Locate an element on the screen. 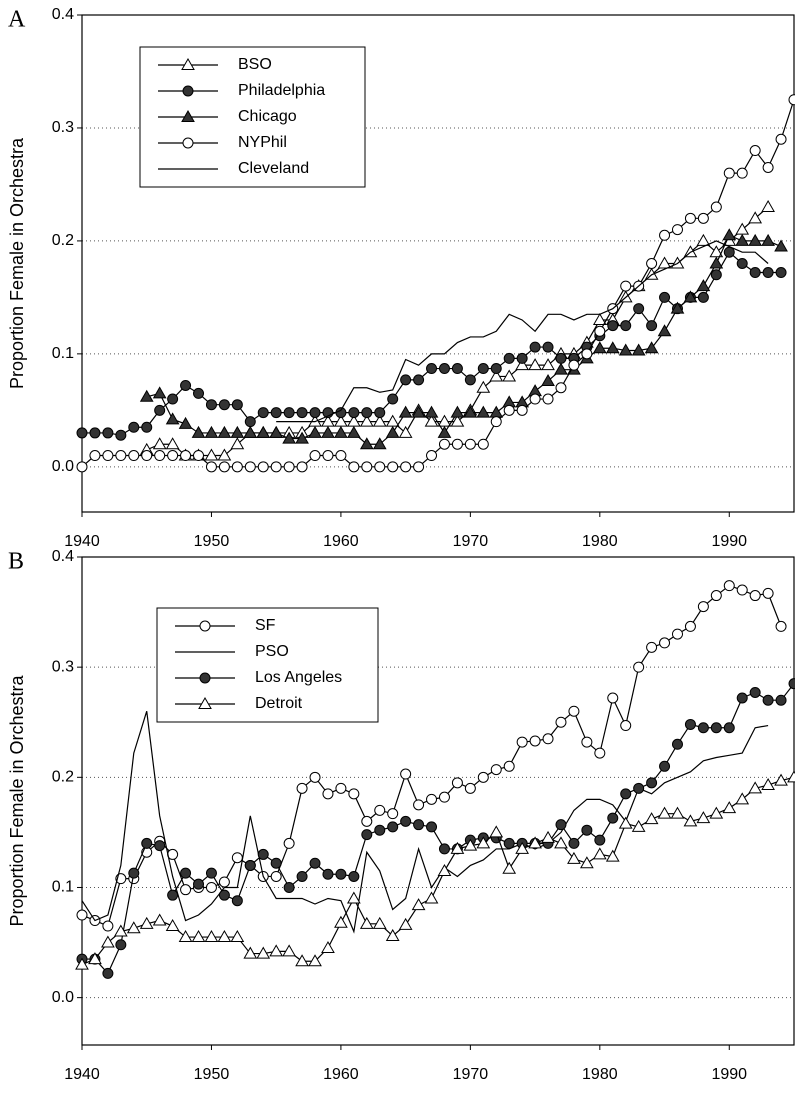  legend-label: Detroit is located at coordinates (279, 703).